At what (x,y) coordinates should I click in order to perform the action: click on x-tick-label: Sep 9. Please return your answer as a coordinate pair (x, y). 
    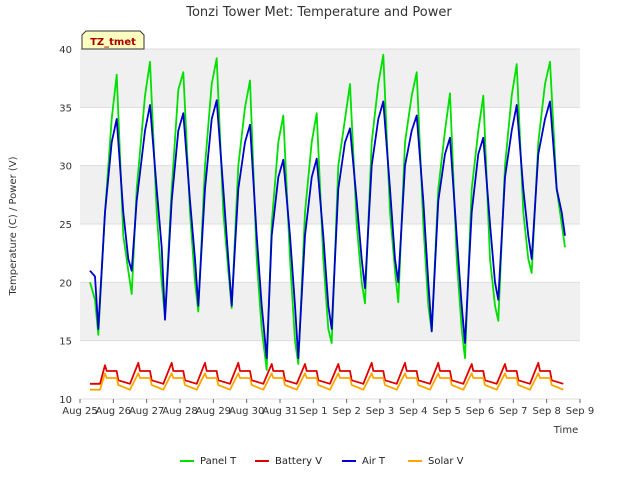
    Looking at the image, I should click on (580, 411).